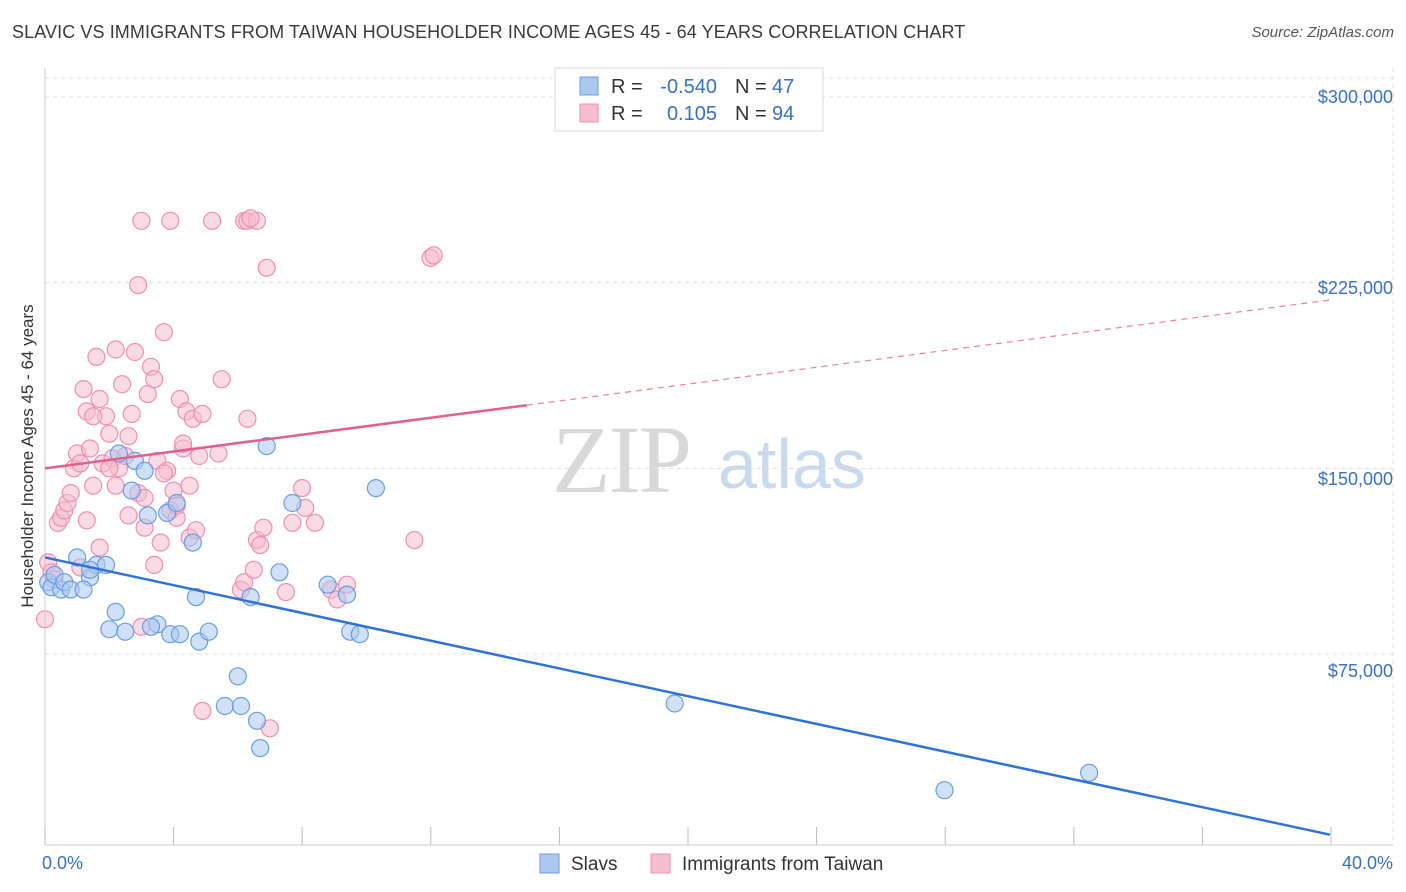 This screenshot has width=1406, height=892. Describe the element at coordinates (692, 114) in the screenshot. I see `legend-taiwan-r-value: 0.105` at that location.